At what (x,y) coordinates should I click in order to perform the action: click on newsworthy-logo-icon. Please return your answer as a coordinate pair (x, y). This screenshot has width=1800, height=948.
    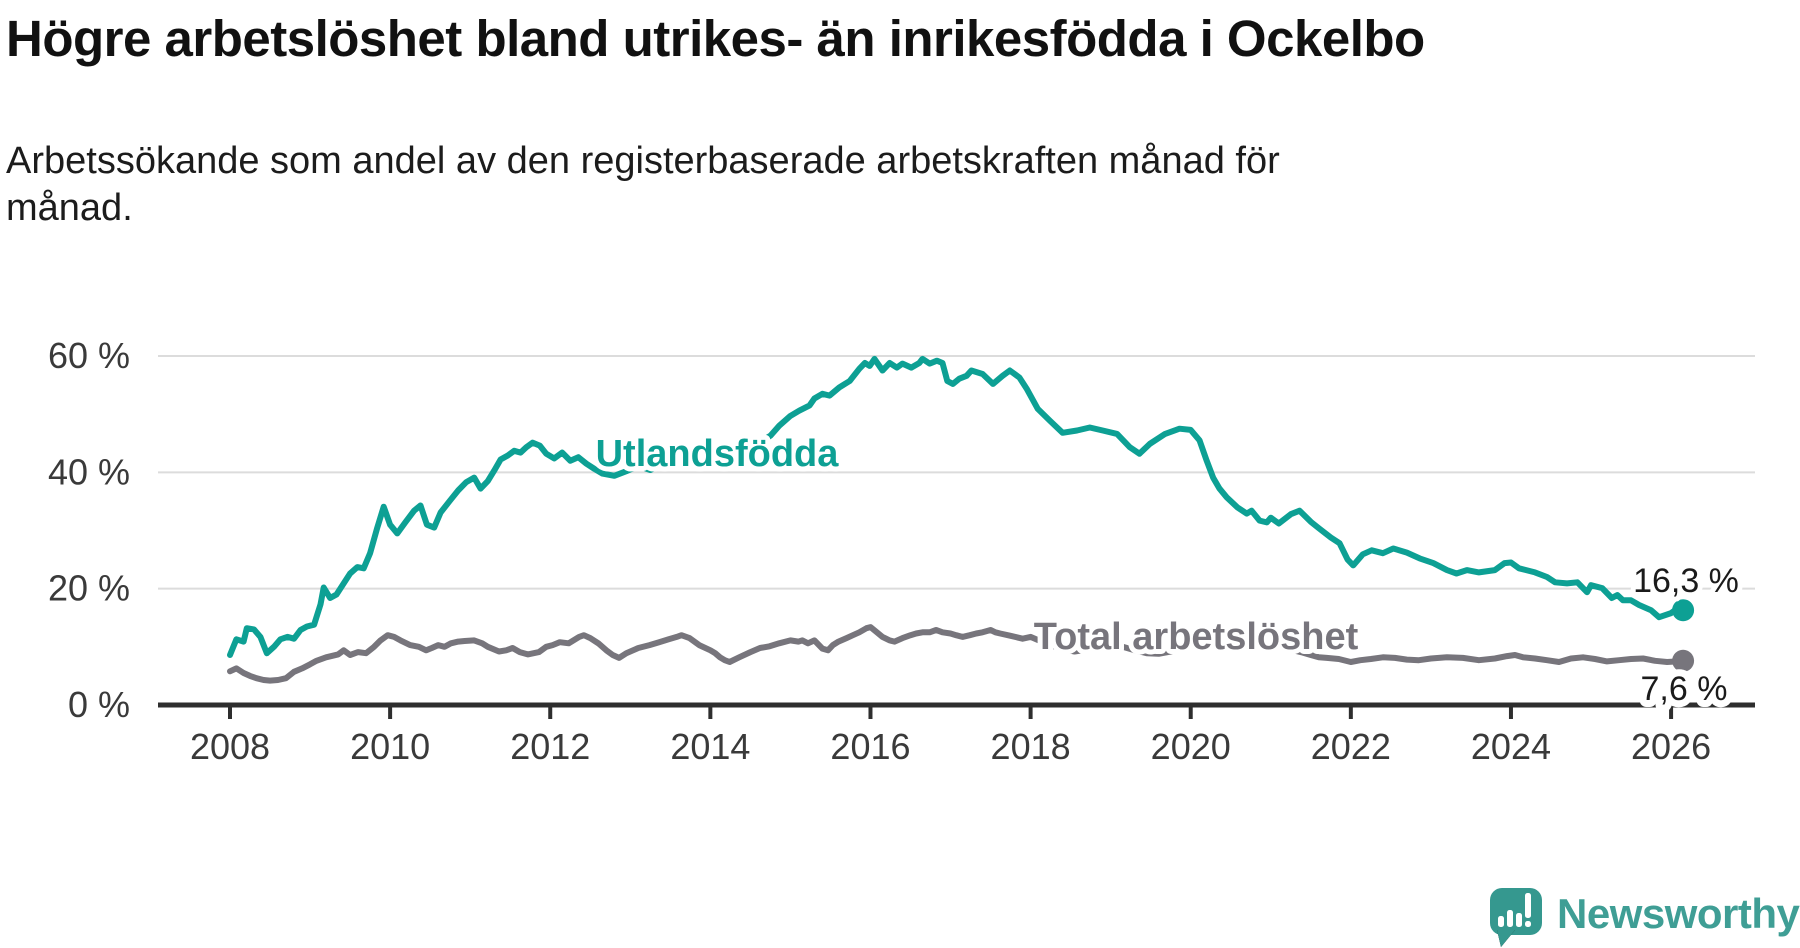
    Looking at the image, I should click on (1516, 917).